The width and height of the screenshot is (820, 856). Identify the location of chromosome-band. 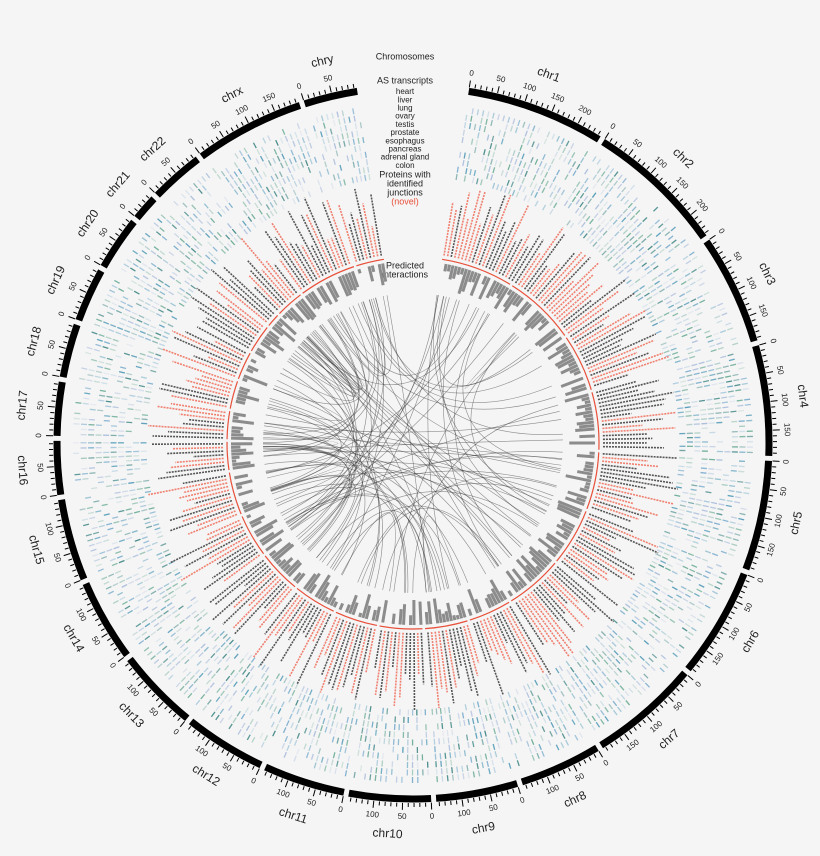
(477, 791).